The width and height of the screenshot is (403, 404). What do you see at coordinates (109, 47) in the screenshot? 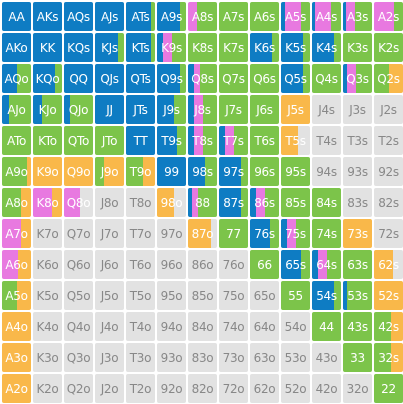
I see `hand-cell-KJs: KJs` at bounding box center [109, 47].